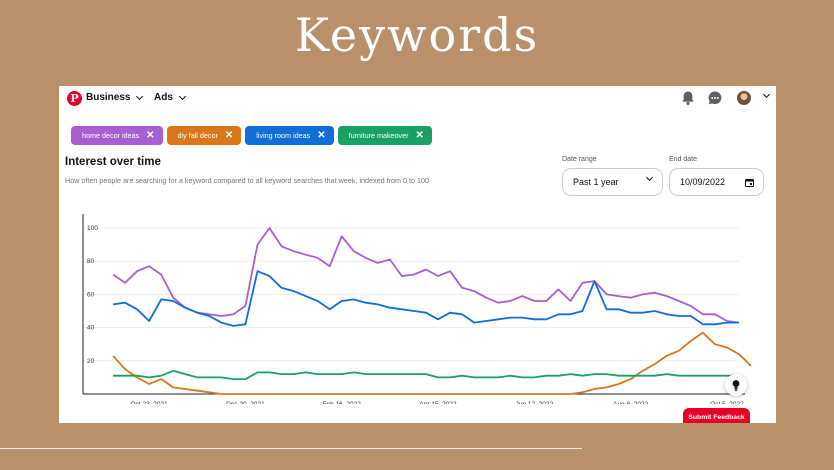 Image resolution: width=834 pixels, height=470 pixels. I want to click on help-button, so click(736, 385).